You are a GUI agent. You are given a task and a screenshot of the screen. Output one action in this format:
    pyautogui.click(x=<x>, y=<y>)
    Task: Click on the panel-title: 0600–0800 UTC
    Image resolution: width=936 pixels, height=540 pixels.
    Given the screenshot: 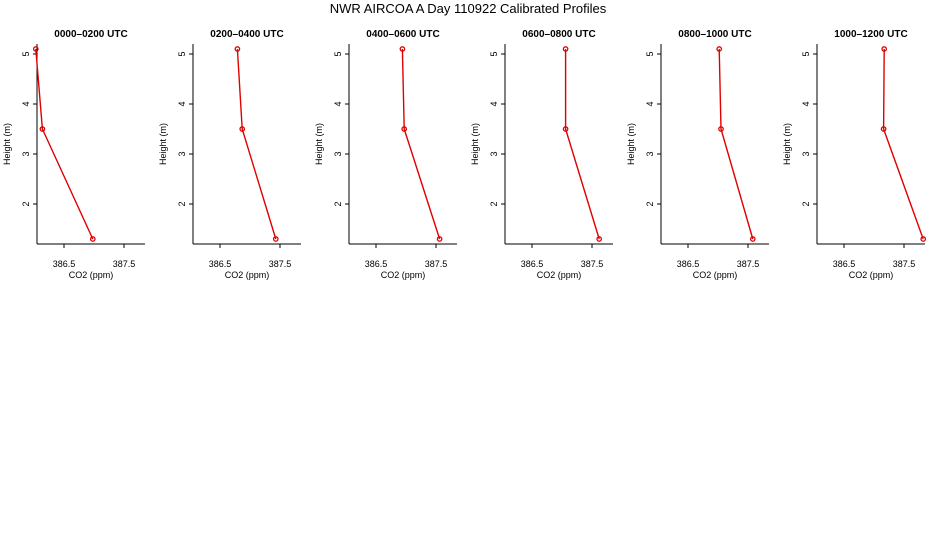 What is the action you would take?
    pyautogui.click(x=558, y=34)
    